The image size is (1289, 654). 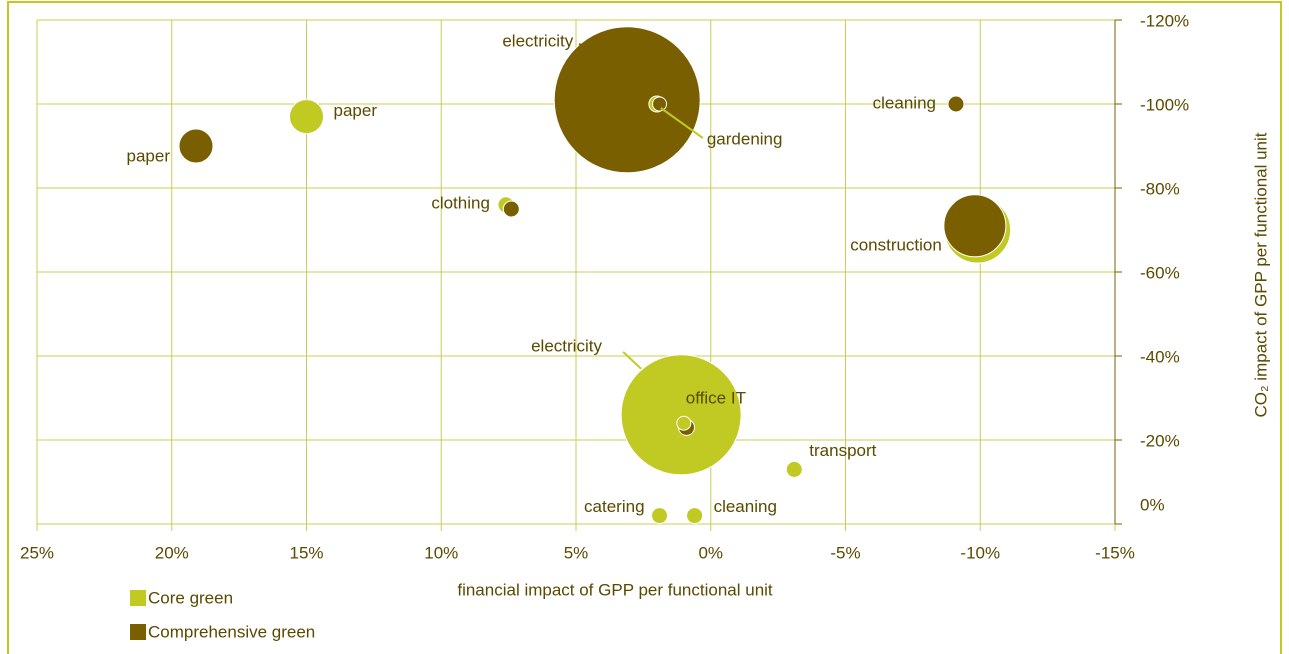 I want to click on y-tick-label: -20%, so click(x=1160, y=440).